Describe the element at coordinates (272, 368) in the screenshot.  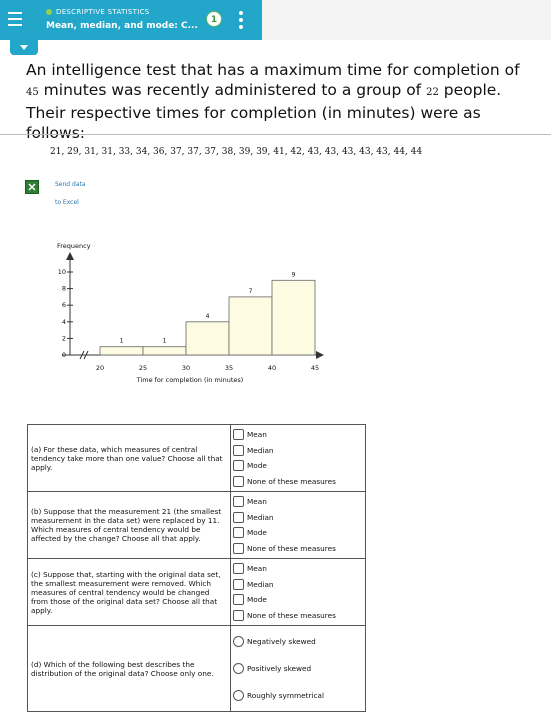
I see `x-tick-label: 40` at that location.